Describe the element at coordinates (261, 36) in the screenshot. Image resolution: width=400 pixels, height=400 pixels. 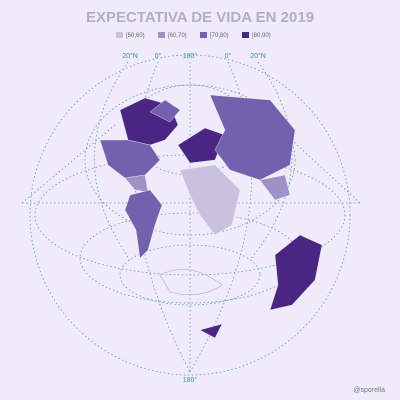
I see `legend-label: [80,90)` at that location.